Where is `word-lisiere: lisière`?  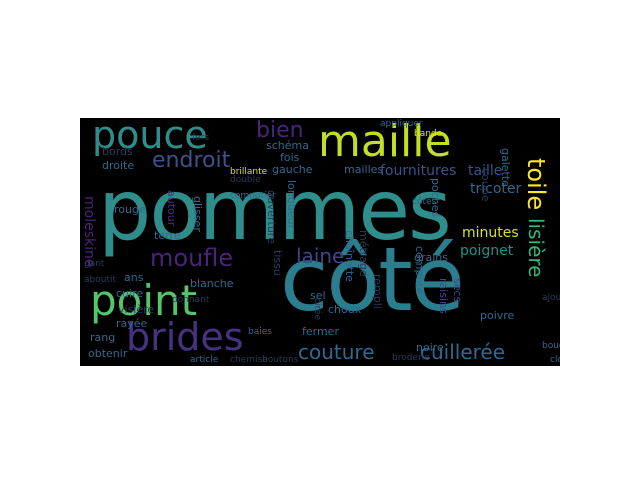 word-lisiere: lisière is located at coordinates (536, 248).